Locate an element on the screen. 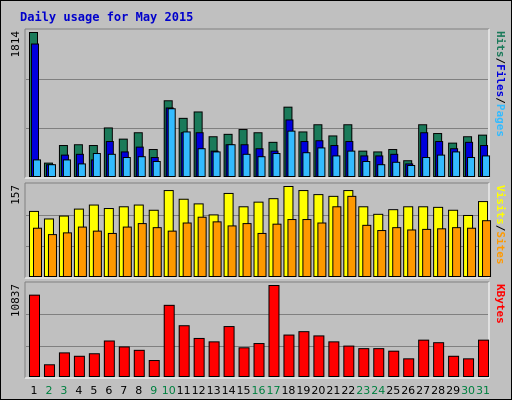  day-label: 8 is located at coordinates (138, 390).